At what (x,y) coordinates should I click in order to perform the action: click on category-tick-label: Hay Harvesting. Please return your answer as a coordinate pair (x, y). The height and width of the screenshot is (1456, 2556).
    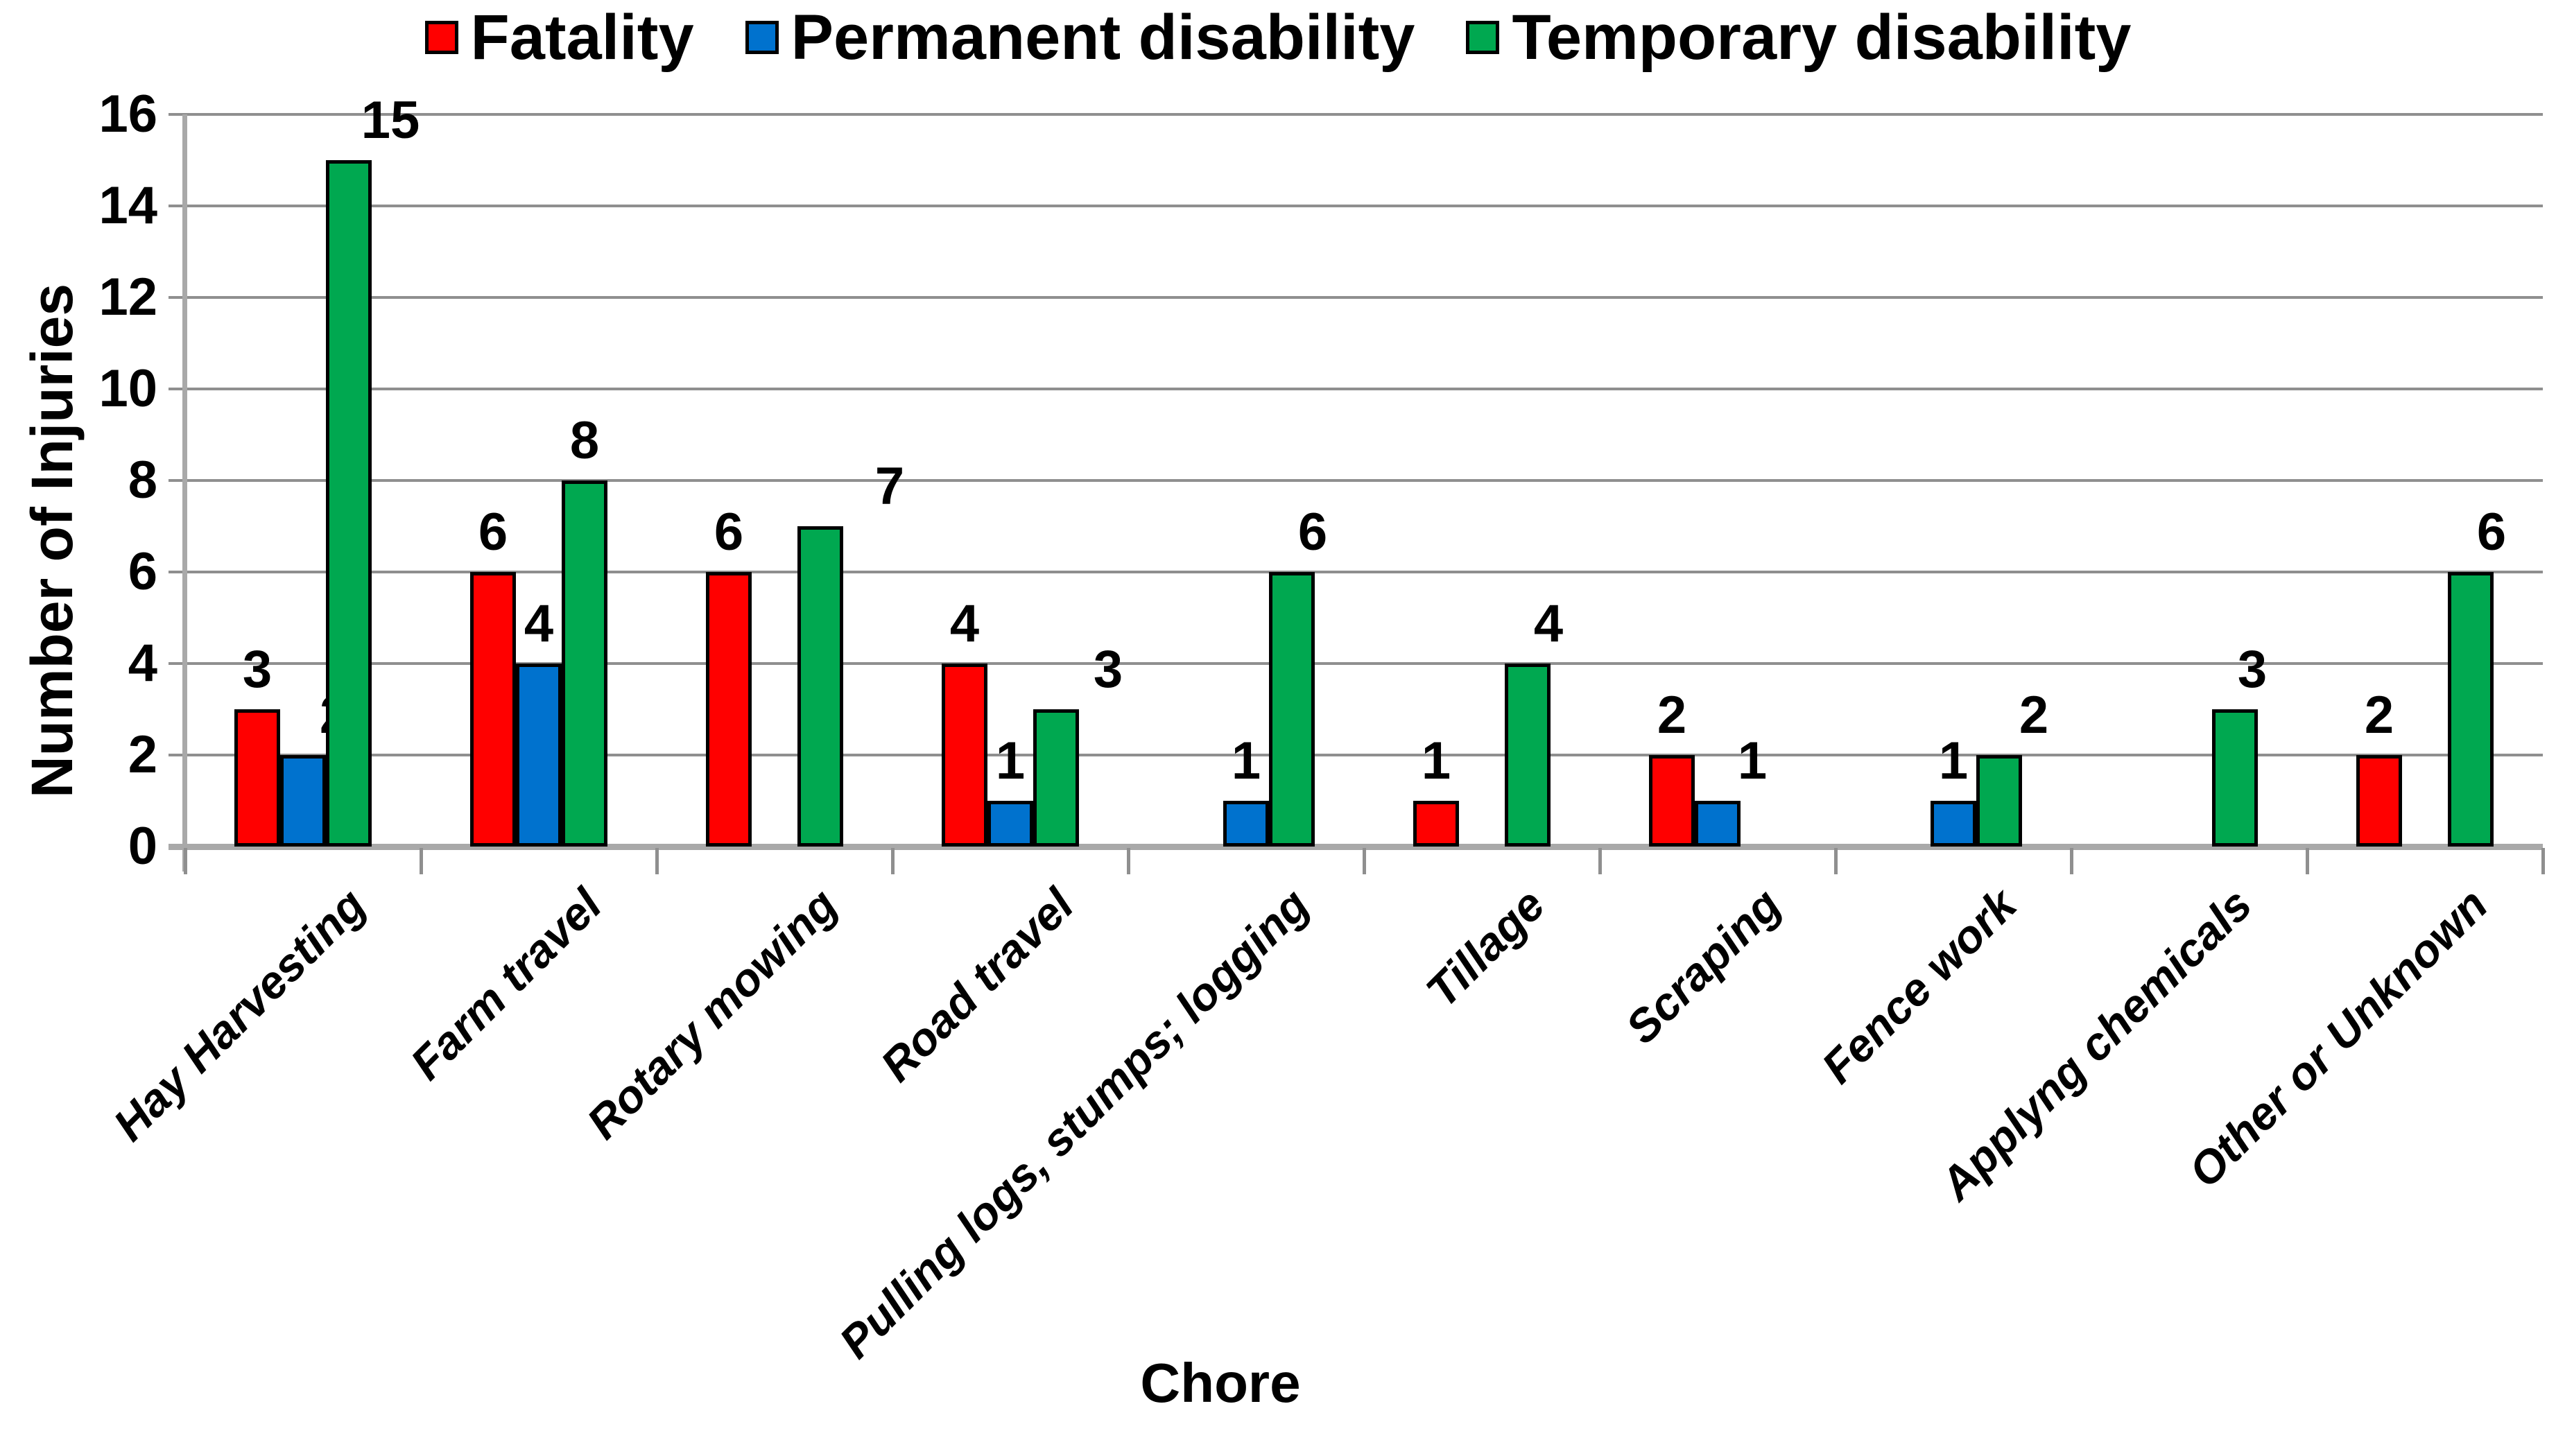
    Looking at the image, I should click on (239, 1014).